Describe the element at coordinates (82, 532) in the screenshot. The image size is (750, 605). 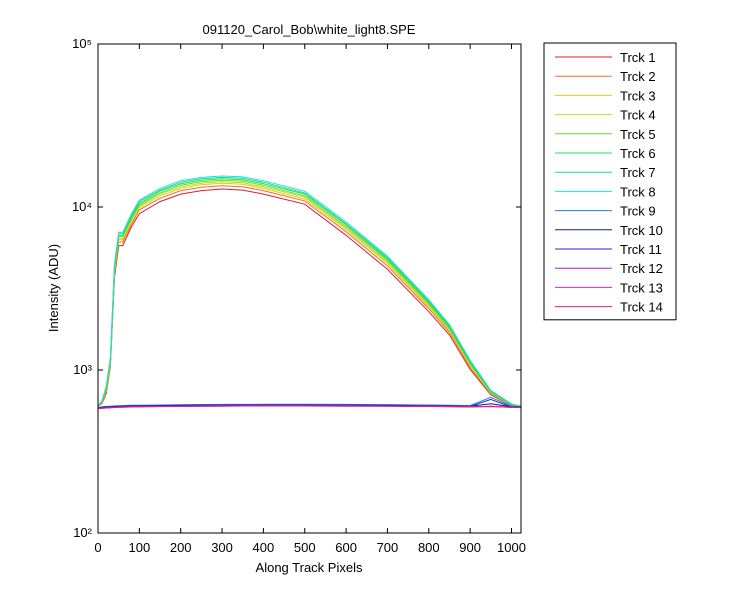
I see `y-tick-label: 10²` at that location.